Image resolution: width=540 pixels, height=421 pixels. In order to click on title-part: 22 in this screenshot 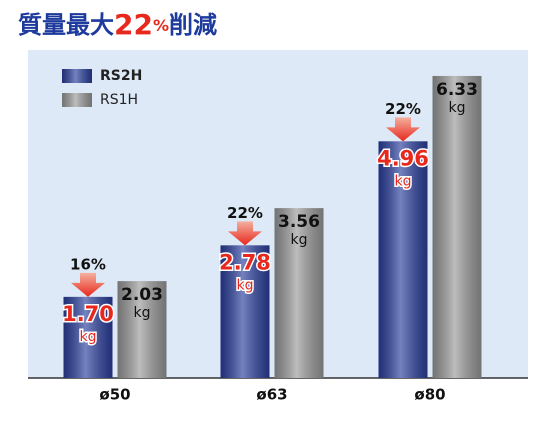, I will do `click(133, 24)`.